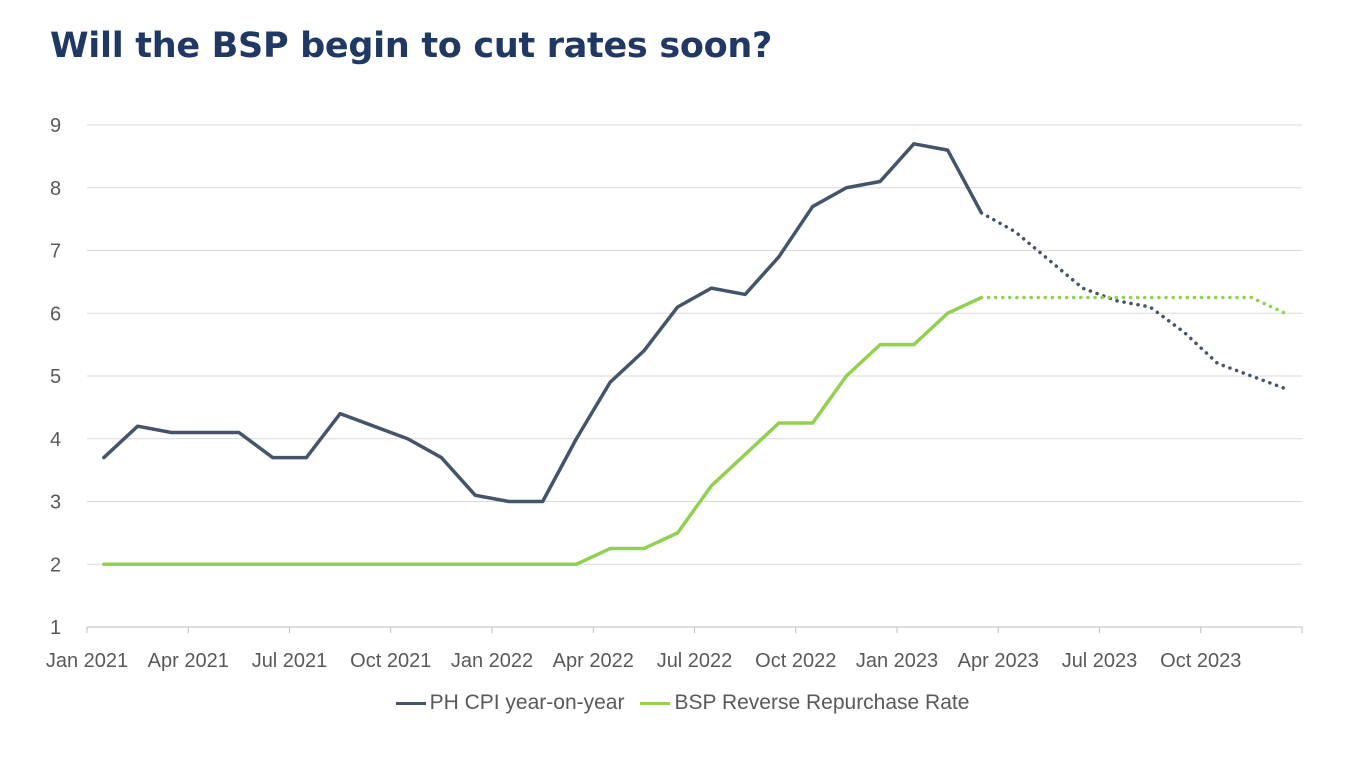  I want to click on x-tick-label: Jan 2023, so click(897, 661).